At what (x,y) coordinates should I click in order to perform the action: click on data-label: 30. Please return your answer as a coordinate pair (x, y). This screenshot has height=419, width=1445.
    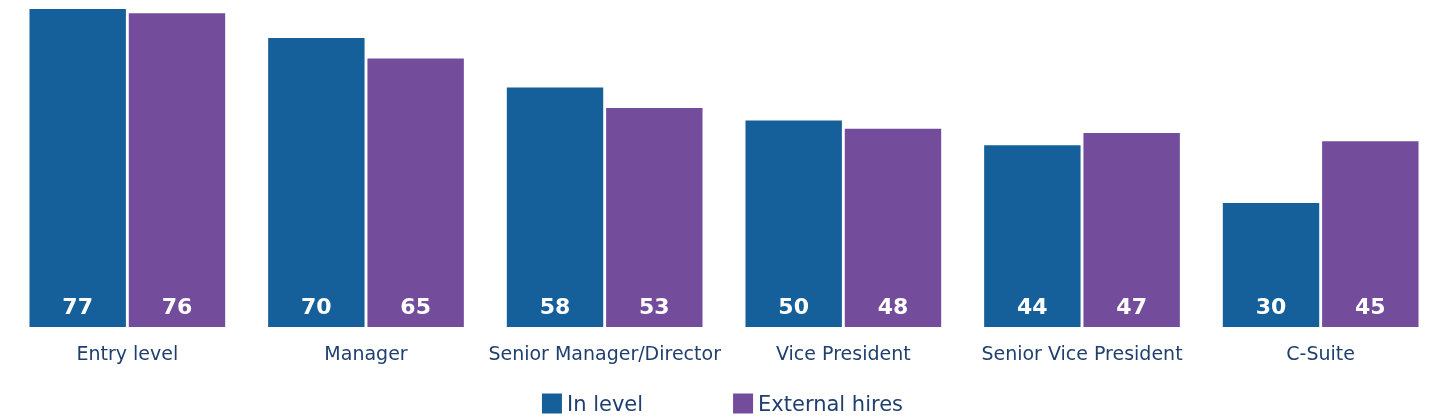
    Looking at the image, I should click on (1271, 306).